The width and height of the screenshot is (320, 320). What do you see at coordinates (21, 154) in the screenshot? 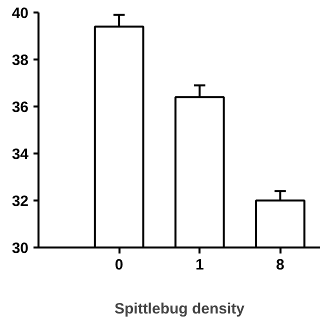
I see `y-tick-label: 34` at bounding box center [21, 154].